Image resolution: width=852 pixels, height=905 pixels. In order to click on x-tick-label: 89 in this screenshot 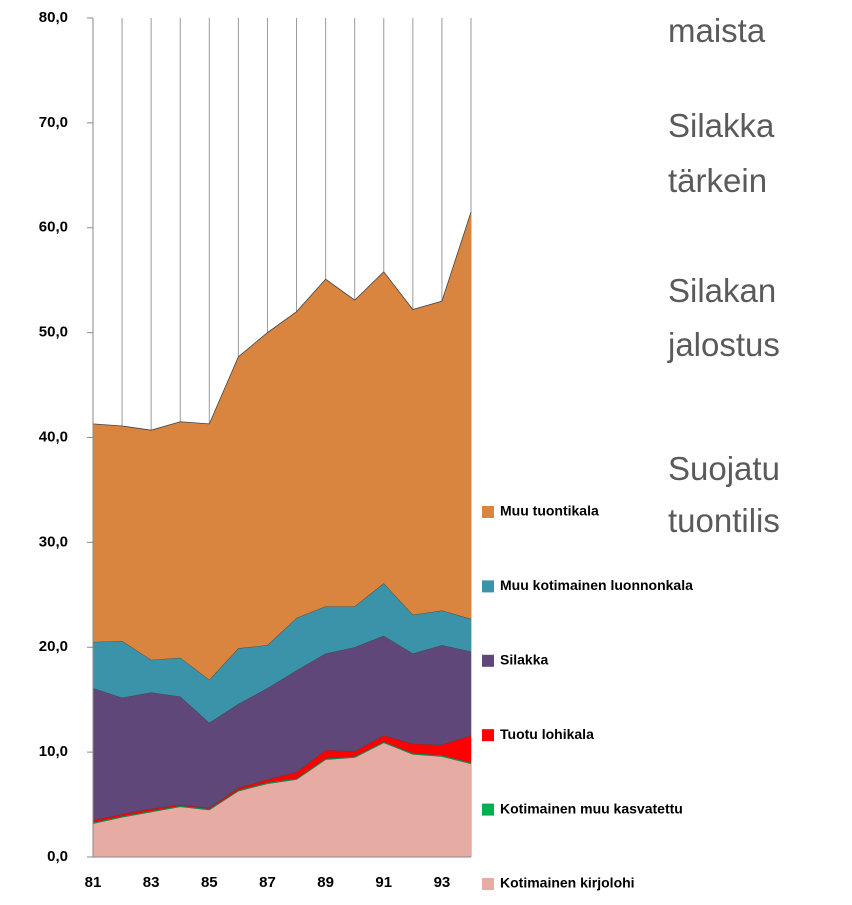, I will do `click(325, 882)`.